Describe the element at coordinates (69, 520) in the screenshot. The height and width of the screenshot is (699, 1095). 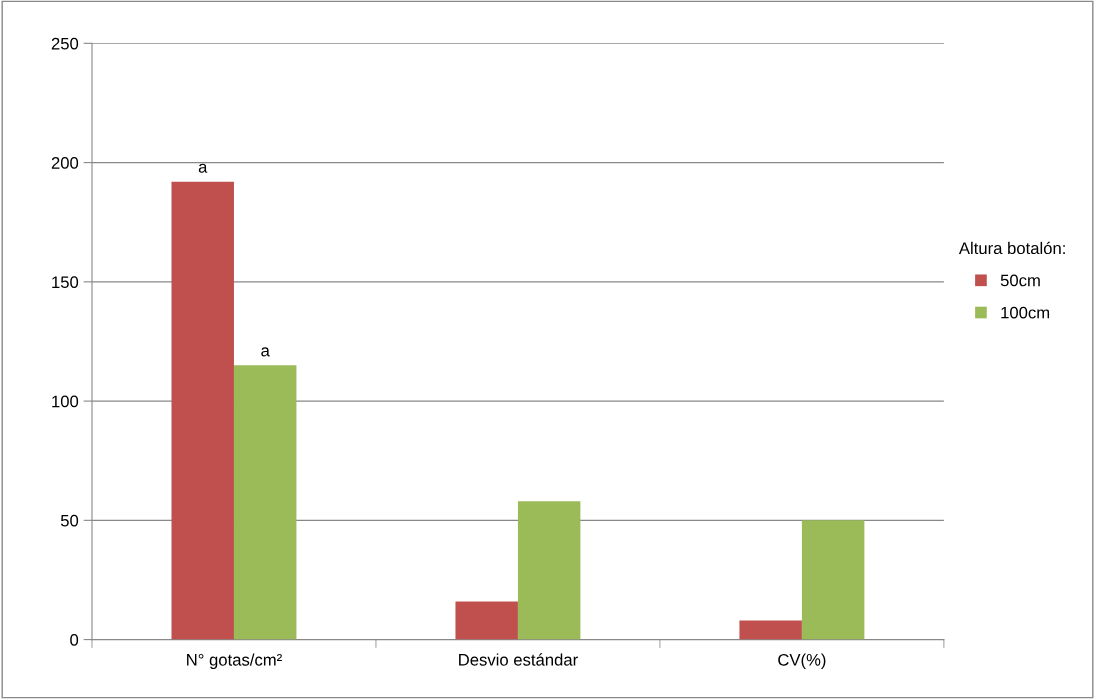
I see `y-tick-label: 50` at that location.